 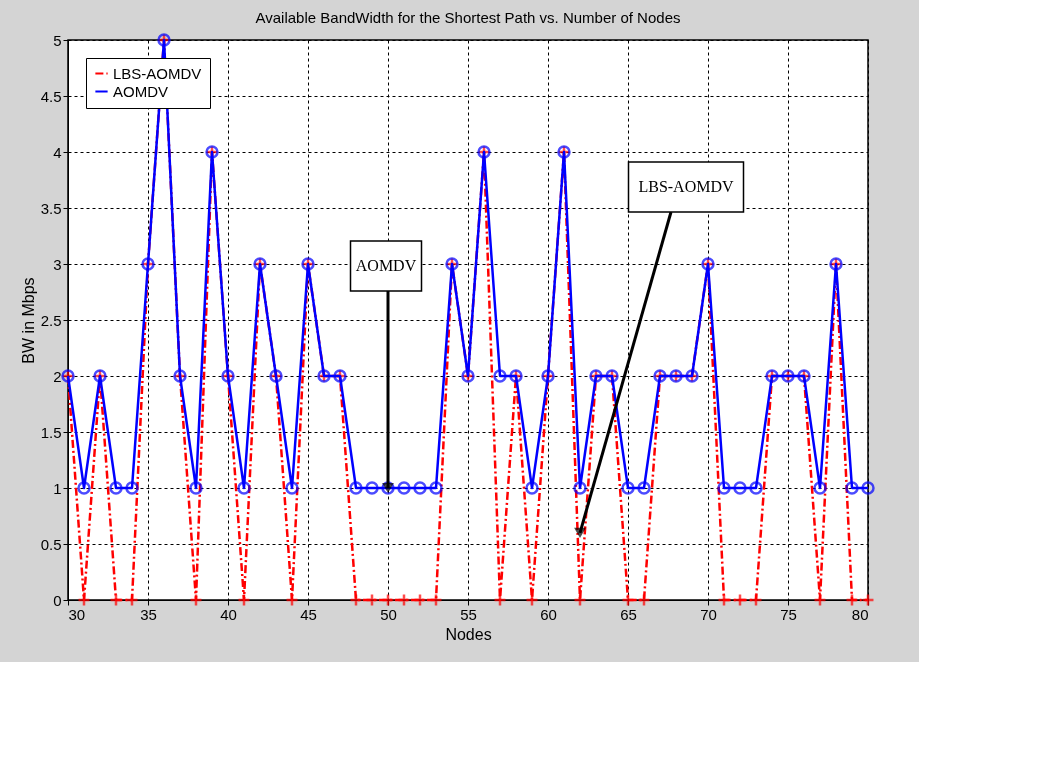 I want to click on x-tick-label: 50, so click(x=388, y=614).